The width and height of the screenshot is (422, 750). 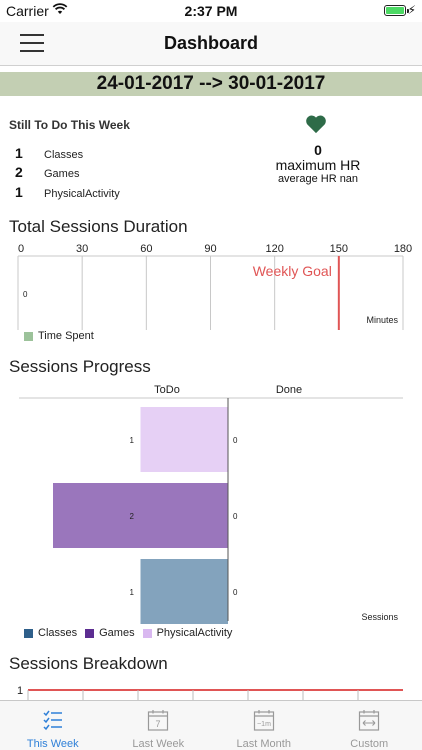 I want to click on todo-value-label: 2, so click(x=132, y=516).